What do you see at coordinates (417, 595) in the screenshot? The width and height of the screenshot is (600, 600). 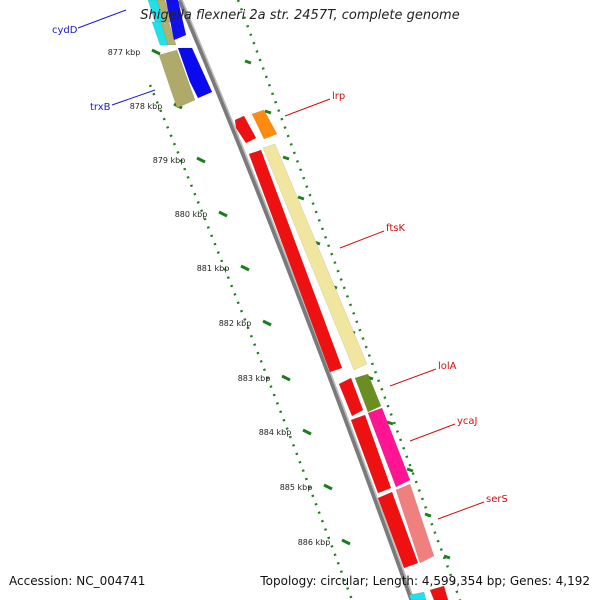 I see `bottom-cyan-feature` at bounding box center [417, 595].